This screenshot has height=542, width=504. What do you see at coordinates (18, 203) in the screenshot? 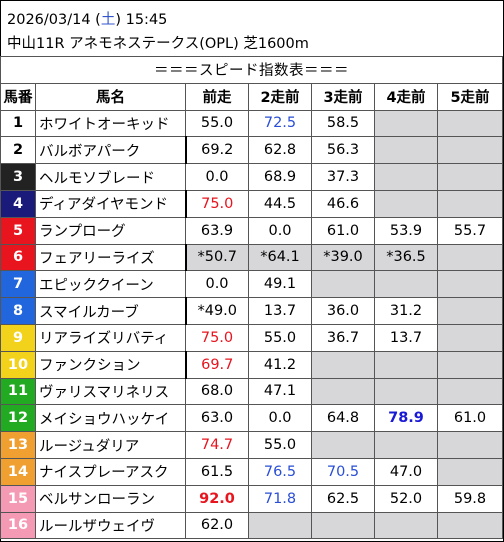
I see `horse-number-cell: 4` at bounding box center [18, 203].